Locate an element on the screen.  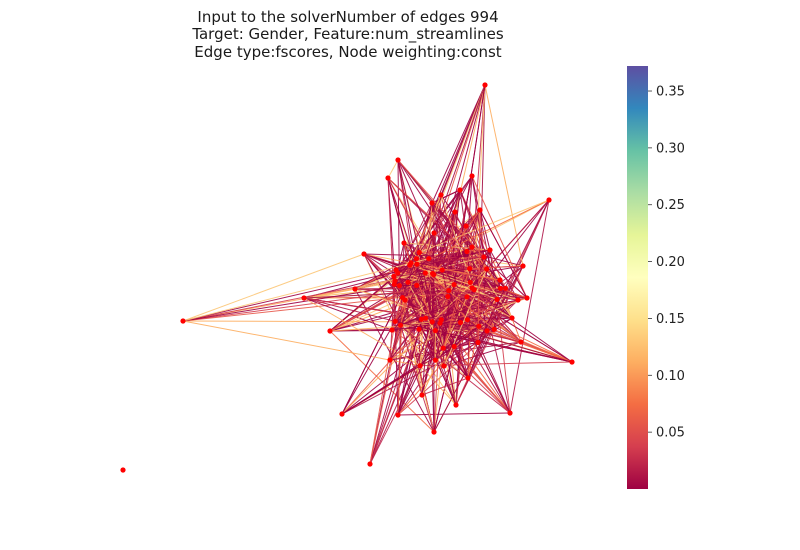
colorbar-gradient is located at coordinates (637, 277).